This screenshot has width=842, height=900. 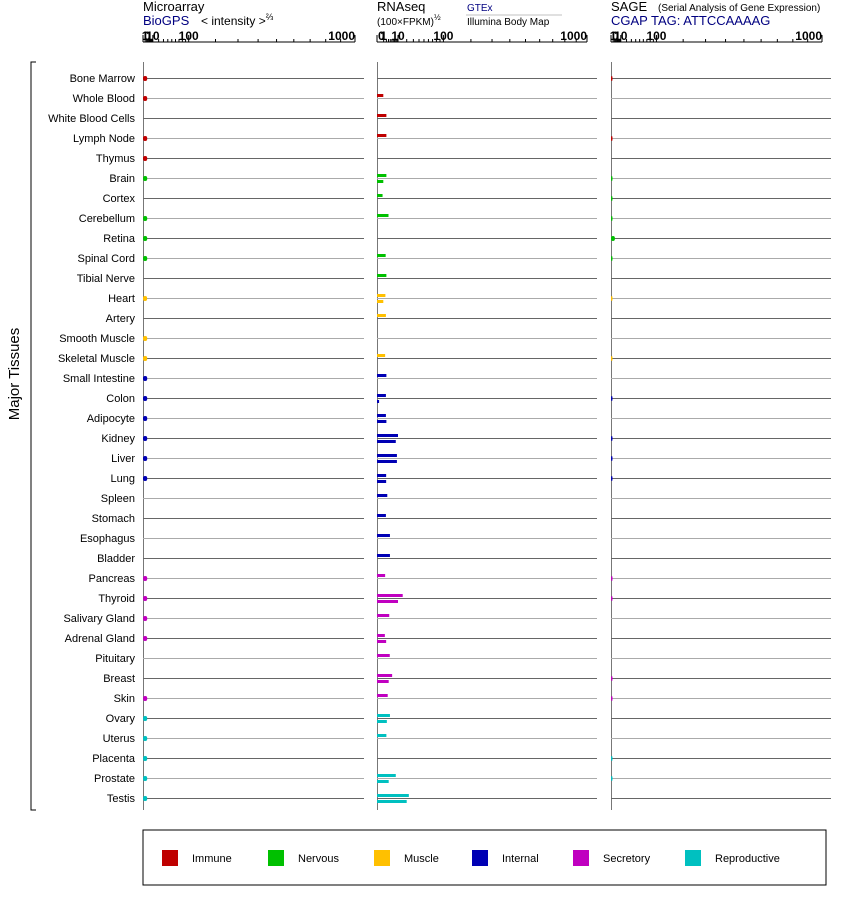 What do you see at coordinates (166, 20) in the screenshot?
I see `biogps-link: BioGPS` at bounding box center [166, 20].